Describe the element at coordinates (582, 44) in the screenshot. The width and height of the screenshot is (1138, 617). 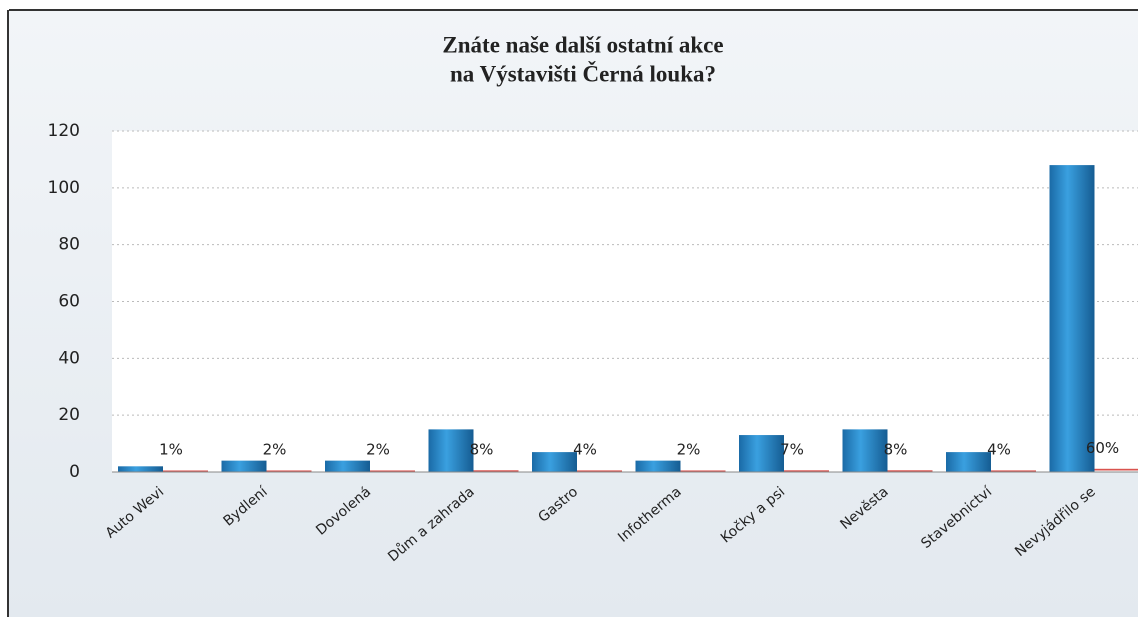
I see `chart-title: Znáte naše další ostatní akce` at that location.